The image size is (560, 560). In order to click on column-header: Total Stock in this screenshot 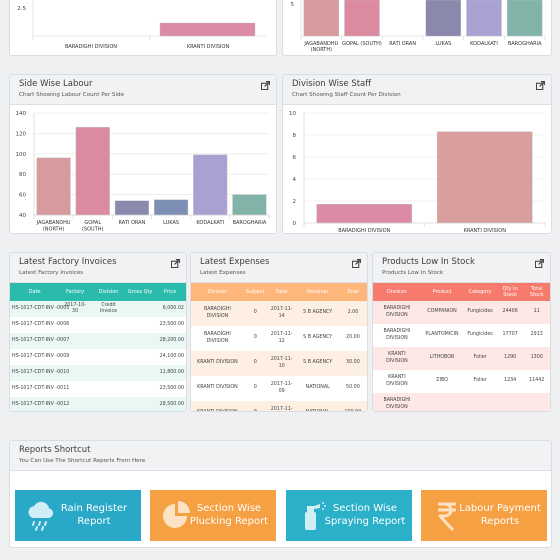, I will do `click(536, 292)`.